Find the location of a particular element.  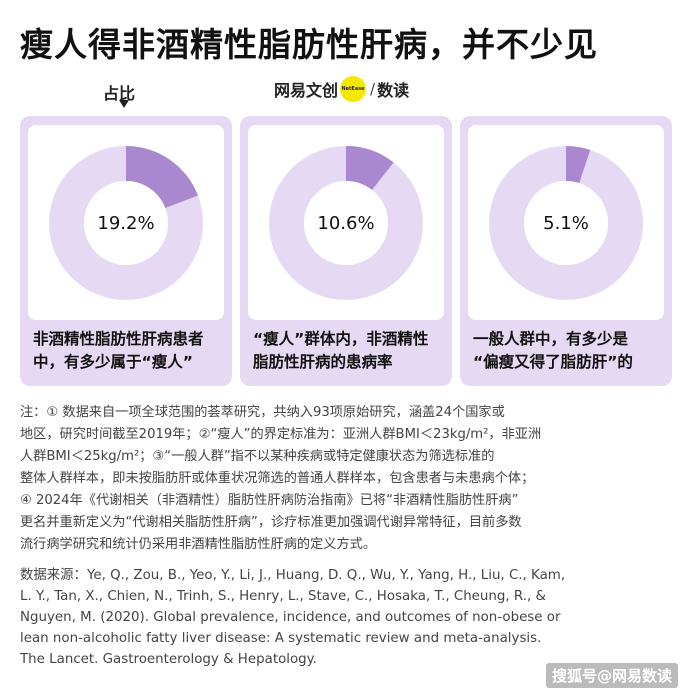

note-line: 注：① 数据来自一项全球范围的荟萃研究，共纳入93项原始研究，涵盖24个国家或 is located at coordinates (262, 412).